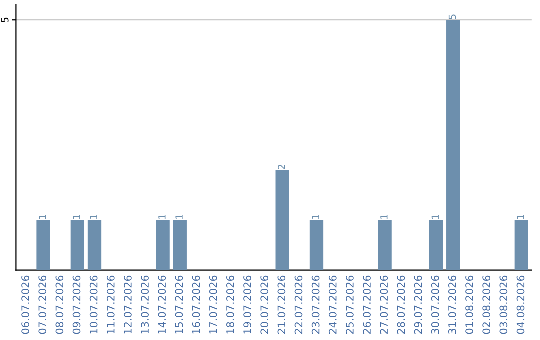 This screenshot has height=340, width=540. I want to click on x-tick-label: 22.07.2026, so click(298, 305).